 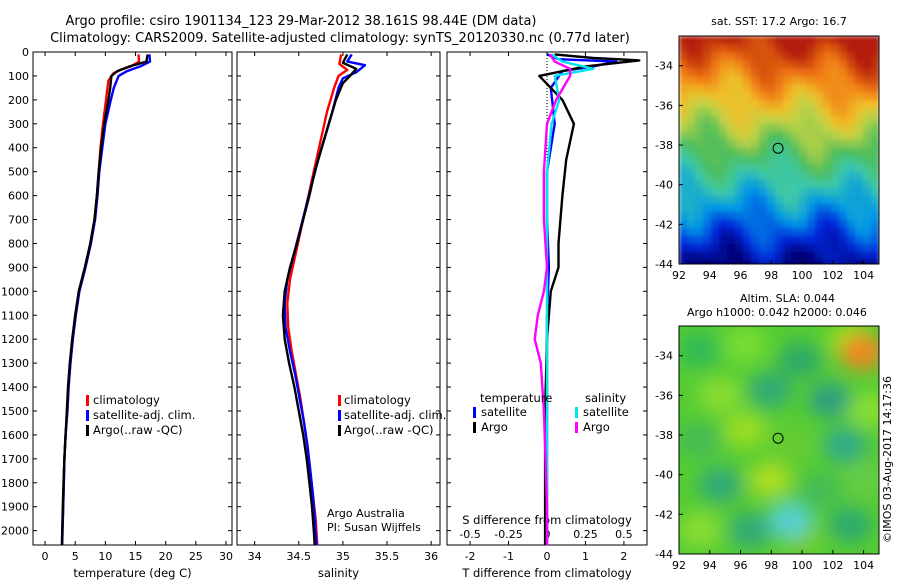 I want to click on argo-location-marker, so click(x=778, y=148).